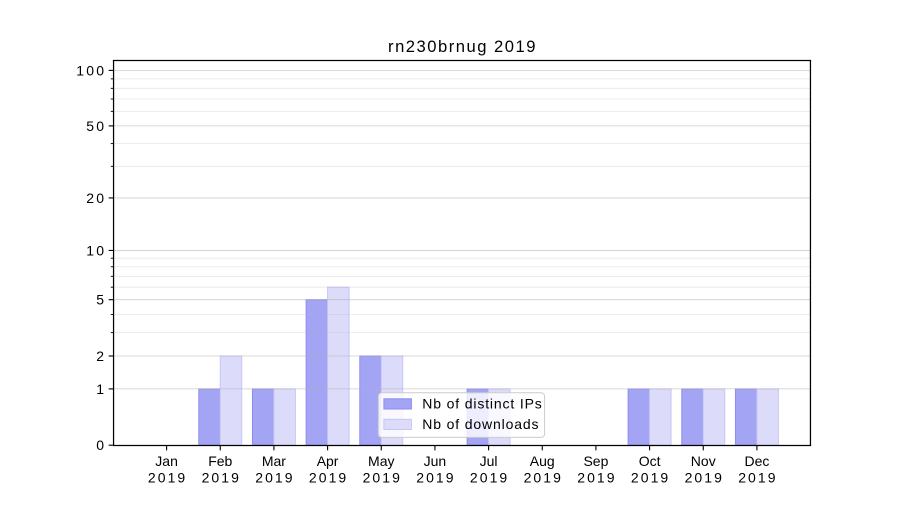 This screenshot has height=505, width=900. What do you see at coordinates (480, 424) in the screenshot?
I see `svg-text: Nb of downloads` at bounding box center [480, 424].